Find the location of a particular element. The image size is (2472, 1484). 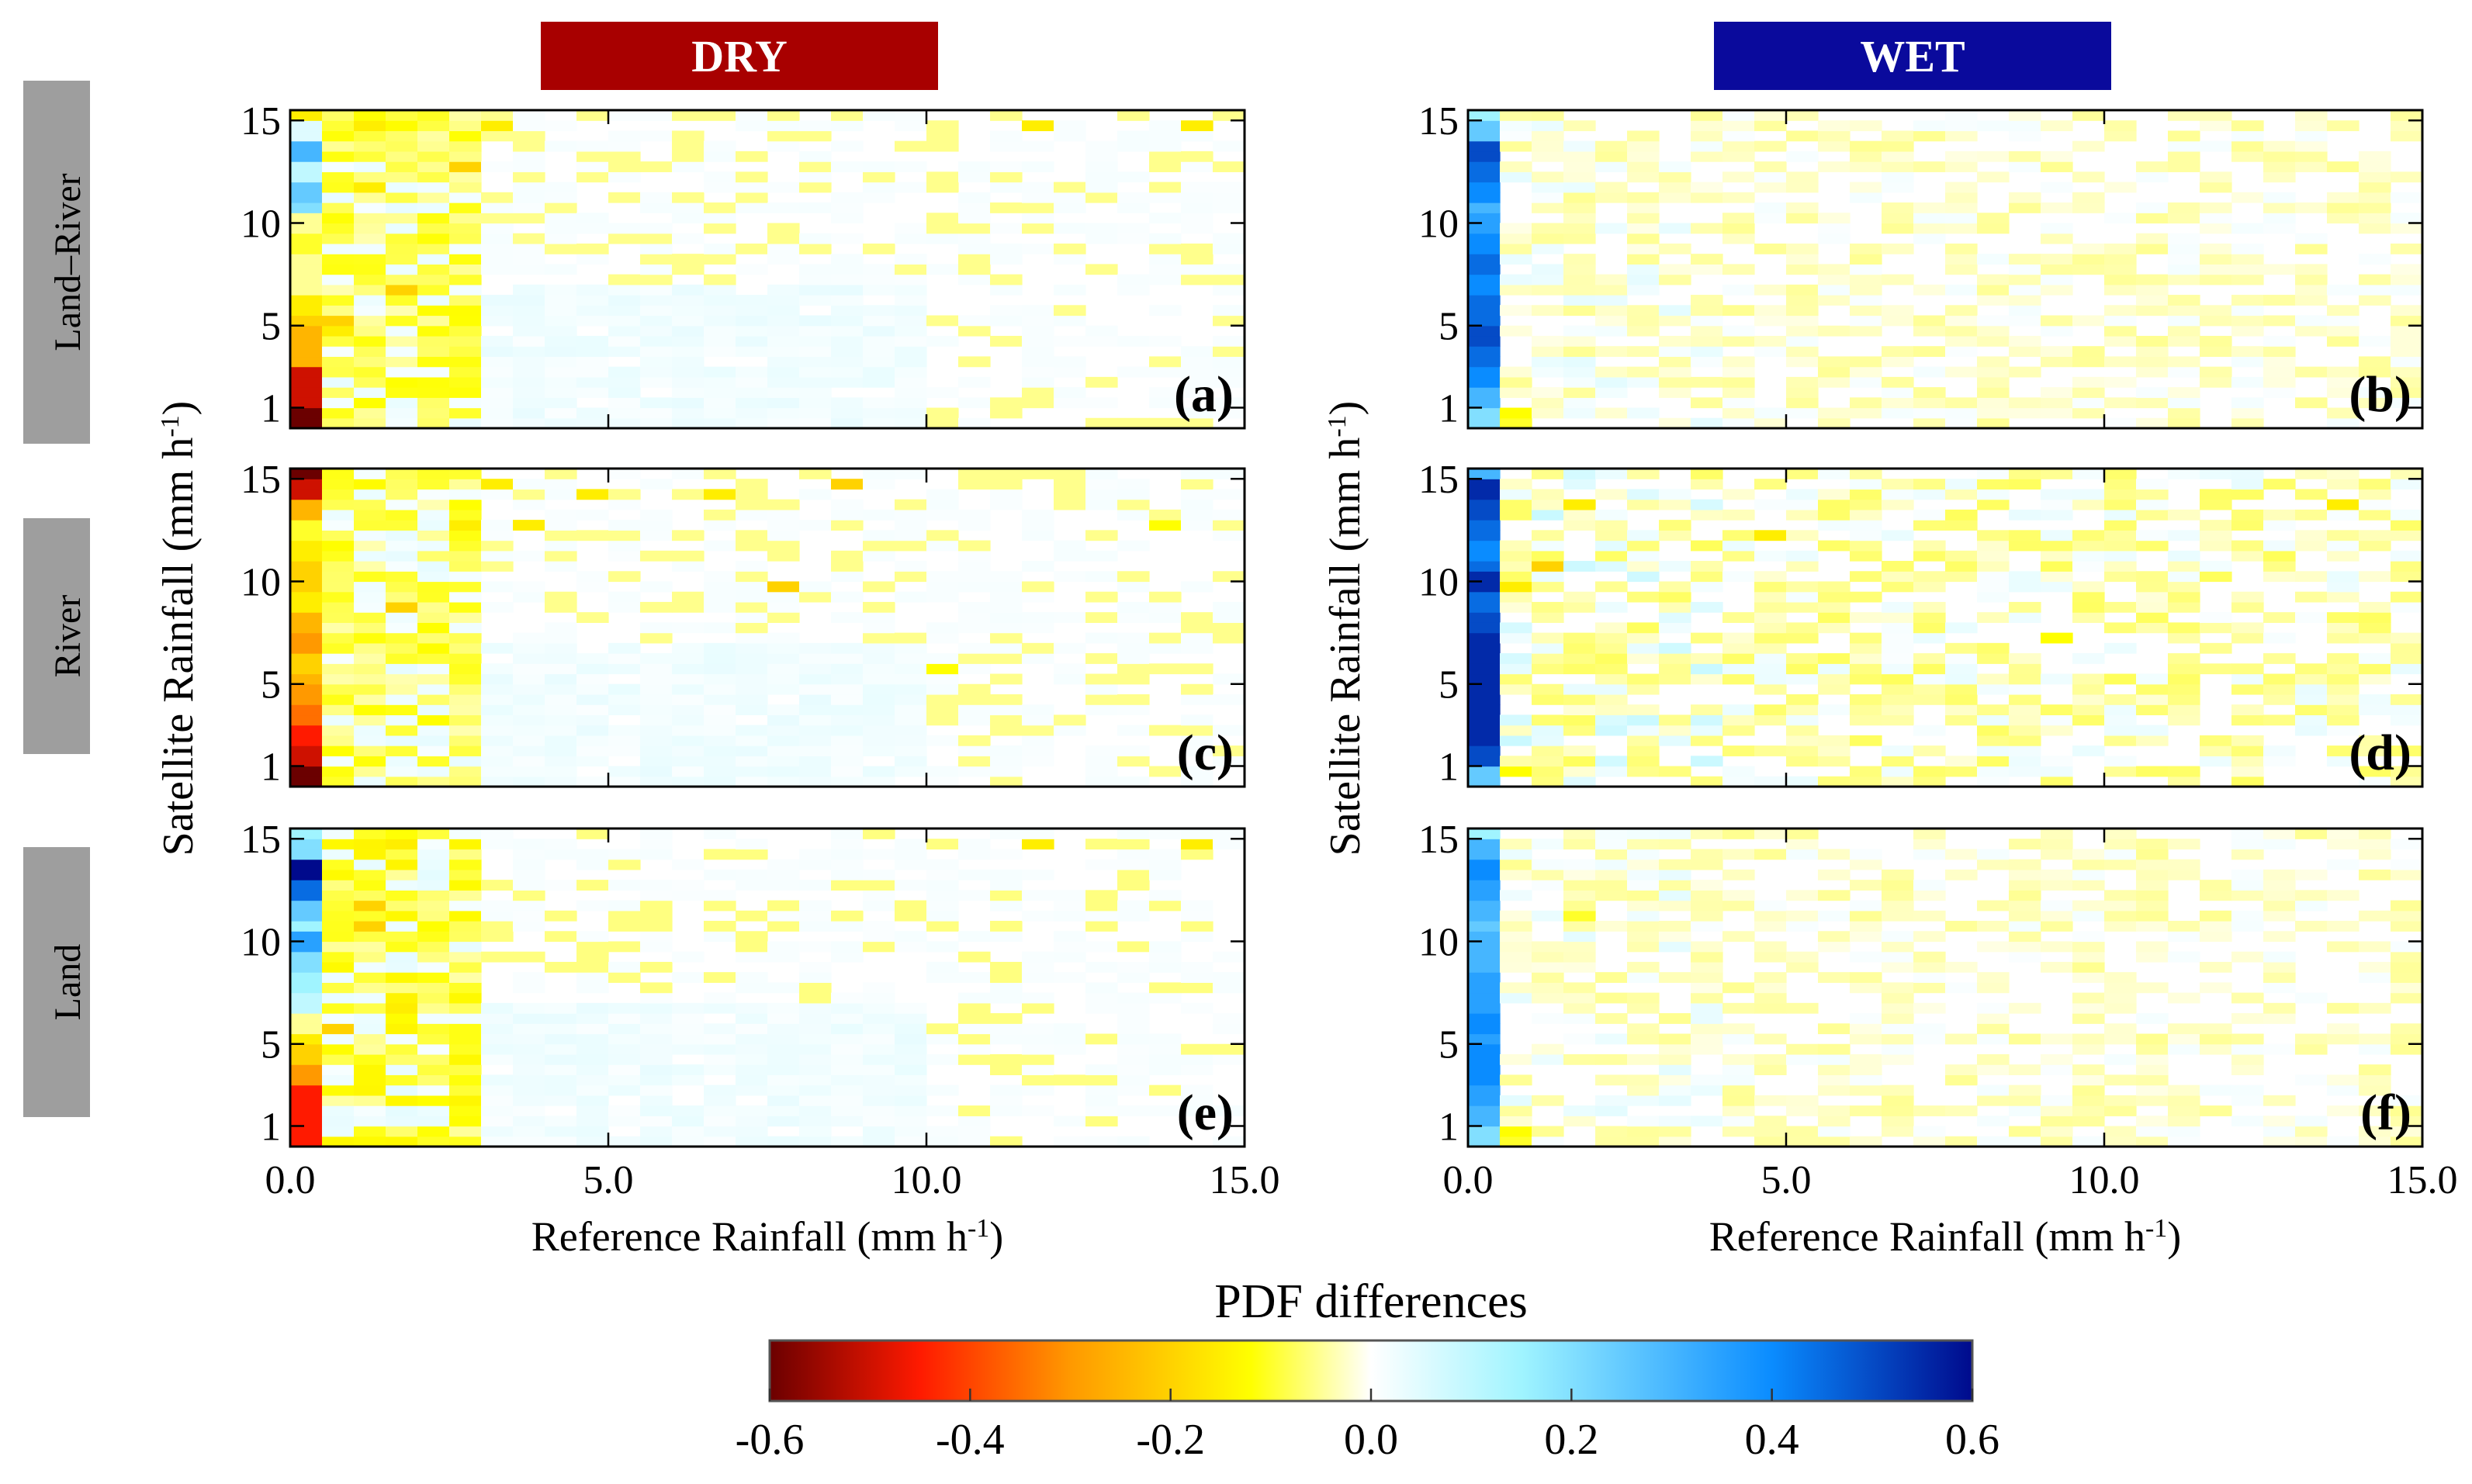

column-header-label: WET is located at coordinates (1913, 56).